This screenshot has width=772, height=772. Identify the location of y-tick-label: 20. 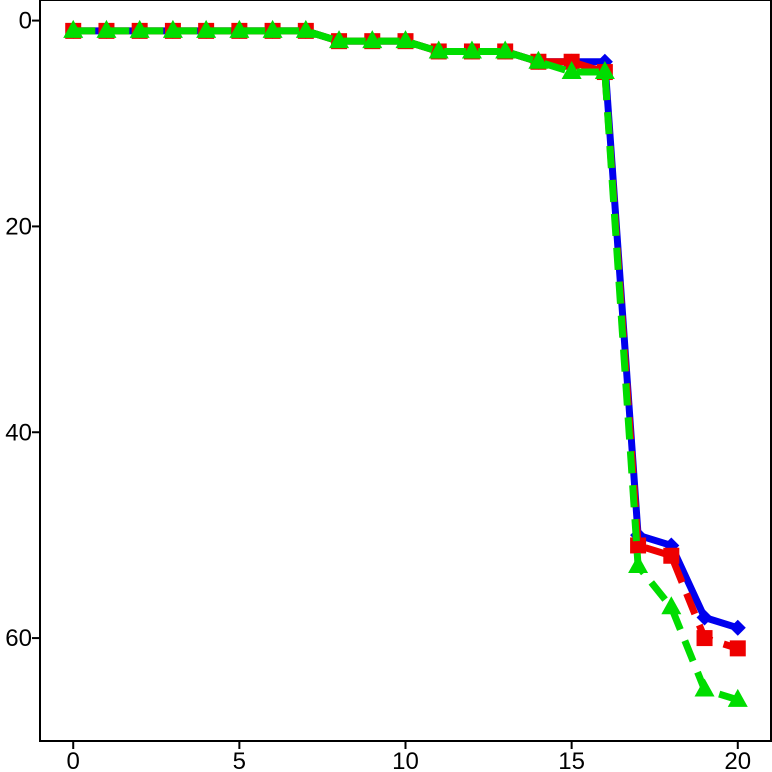
(18, 226).